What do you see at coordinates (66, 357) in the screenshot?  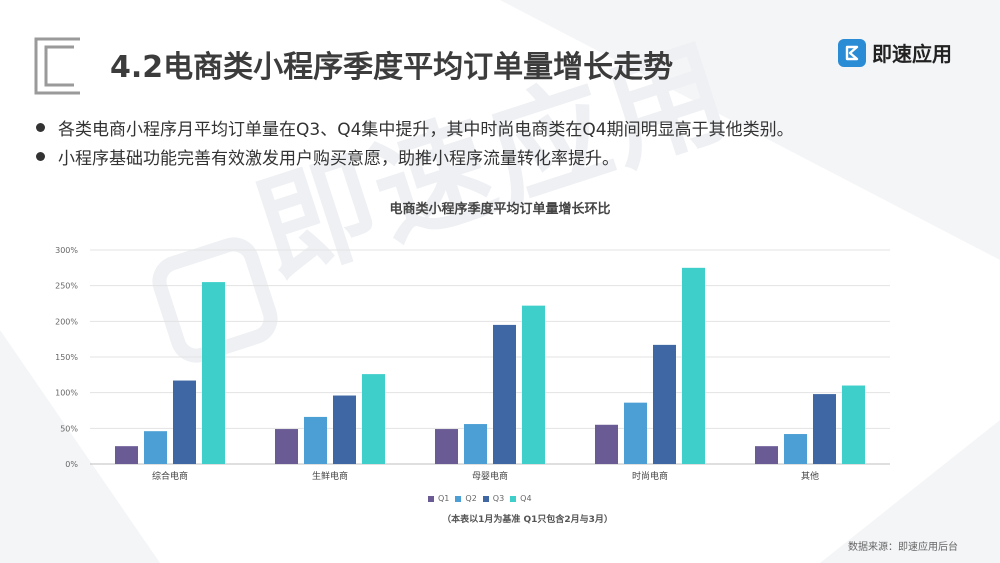 I see `y-tick-label: 150%` at bounding box center [66, 357].